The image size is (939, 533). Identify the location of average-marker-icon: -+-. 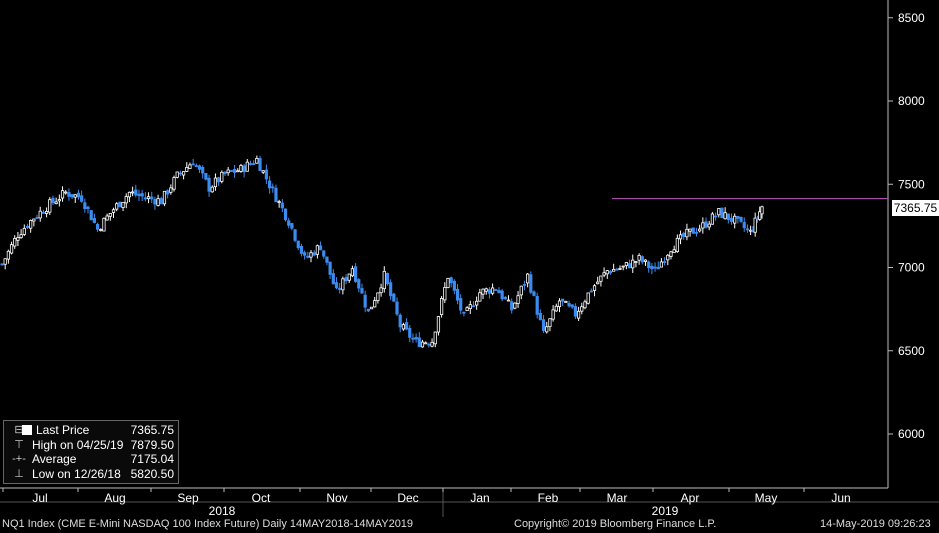
(19, 459).